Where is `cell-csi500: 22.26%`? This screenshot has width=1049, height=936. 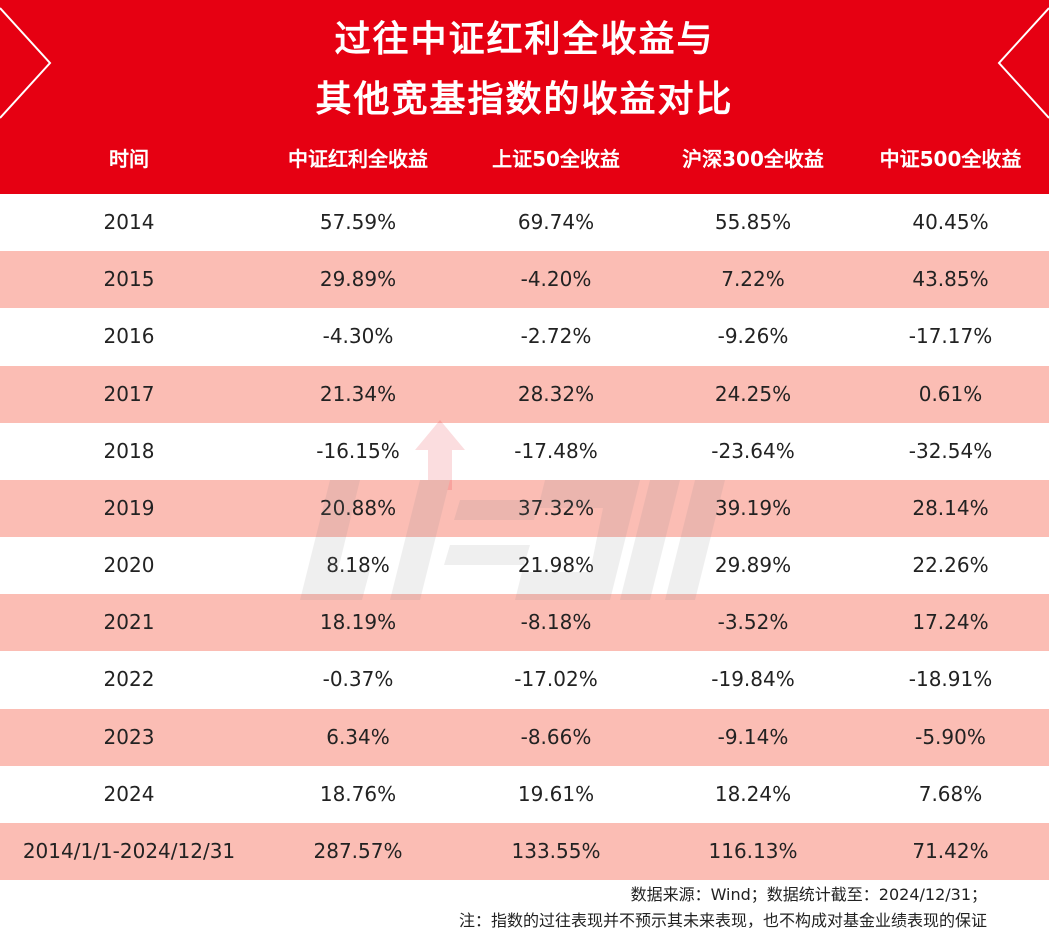
cell-csi500: 22.26% is located at coordinates (950, 565).